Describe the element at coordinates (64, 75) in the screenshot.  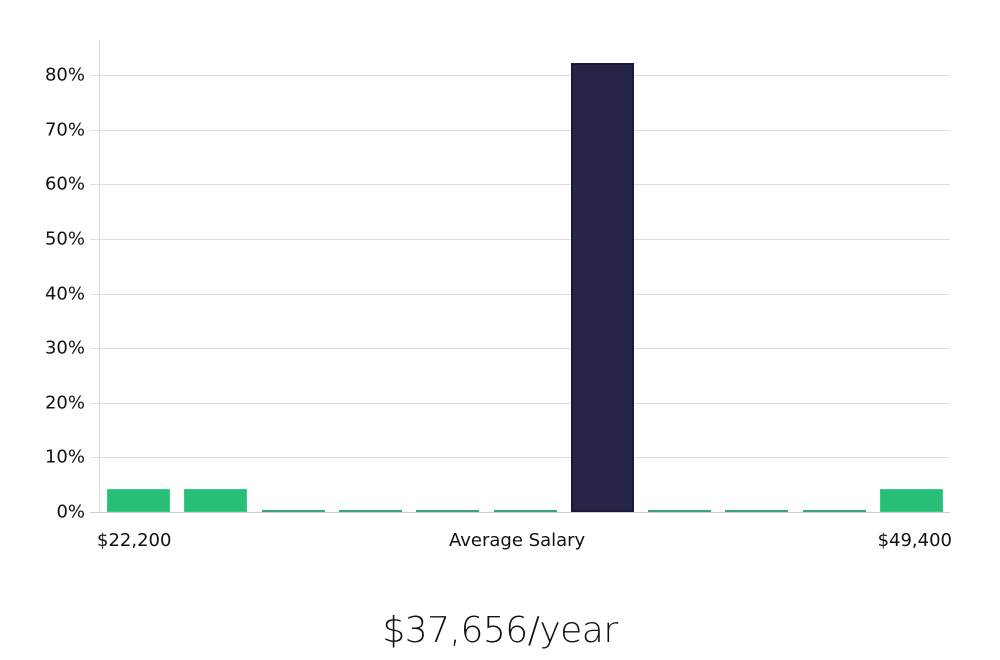
I see `y-tick-label: 80%` at that location.